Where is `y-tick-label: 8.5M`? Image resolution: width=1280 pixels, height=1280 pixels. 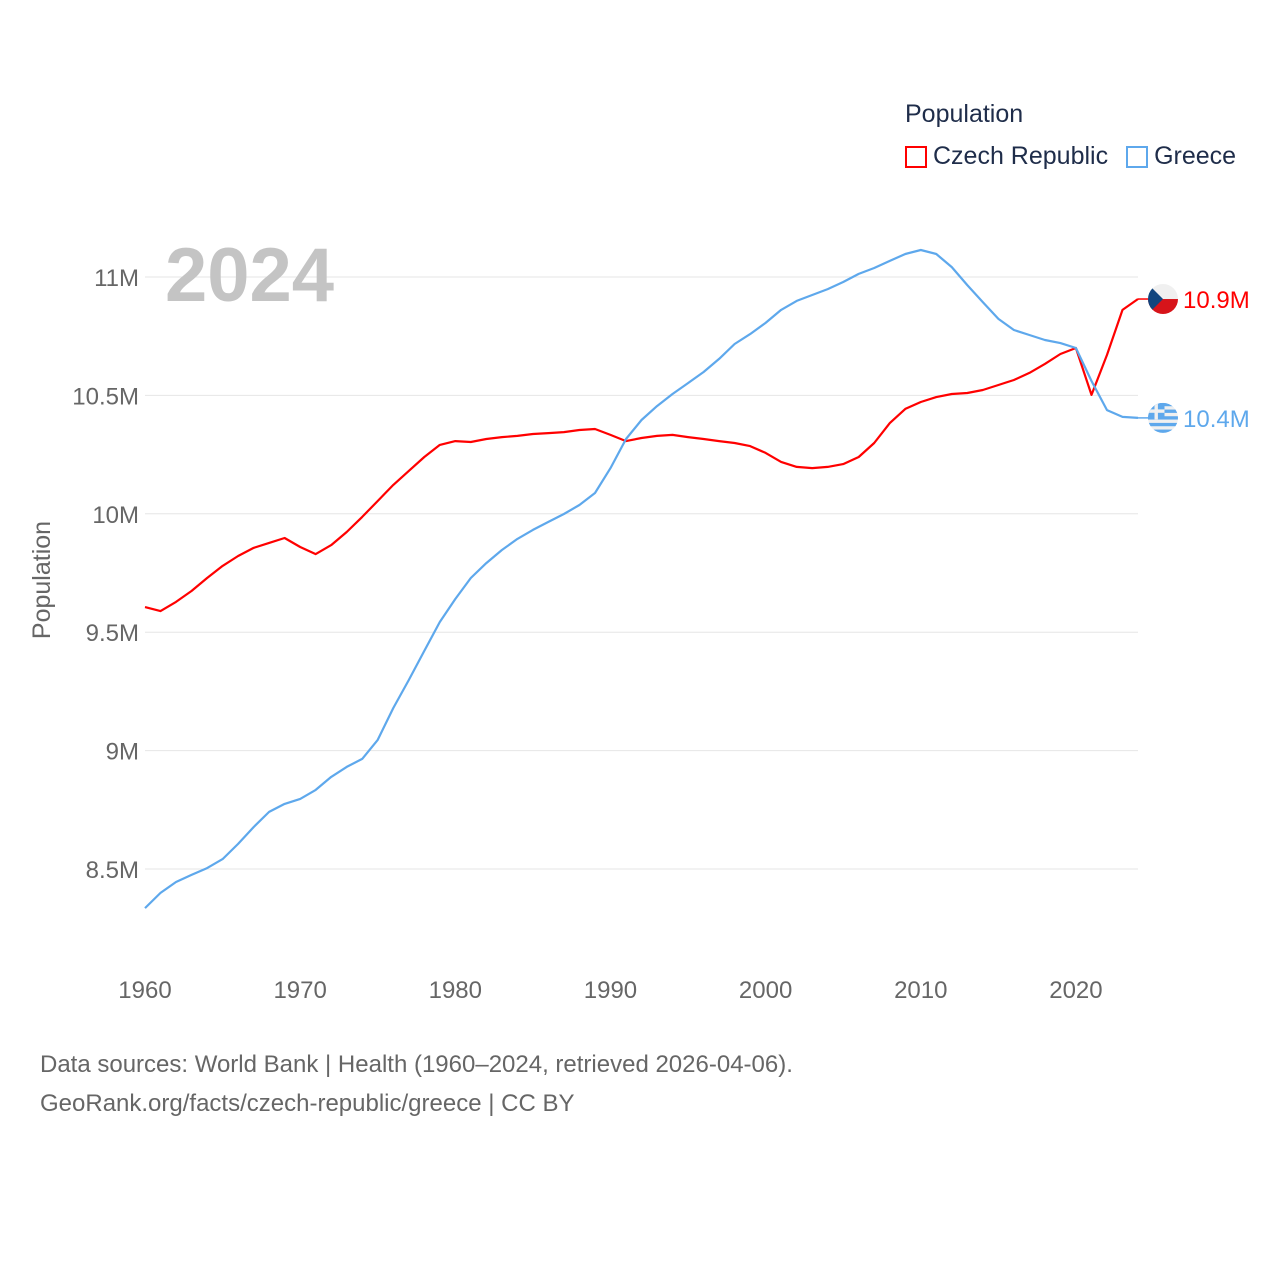 y-tick-label: 8.5M is located at coordinates (112, 870).